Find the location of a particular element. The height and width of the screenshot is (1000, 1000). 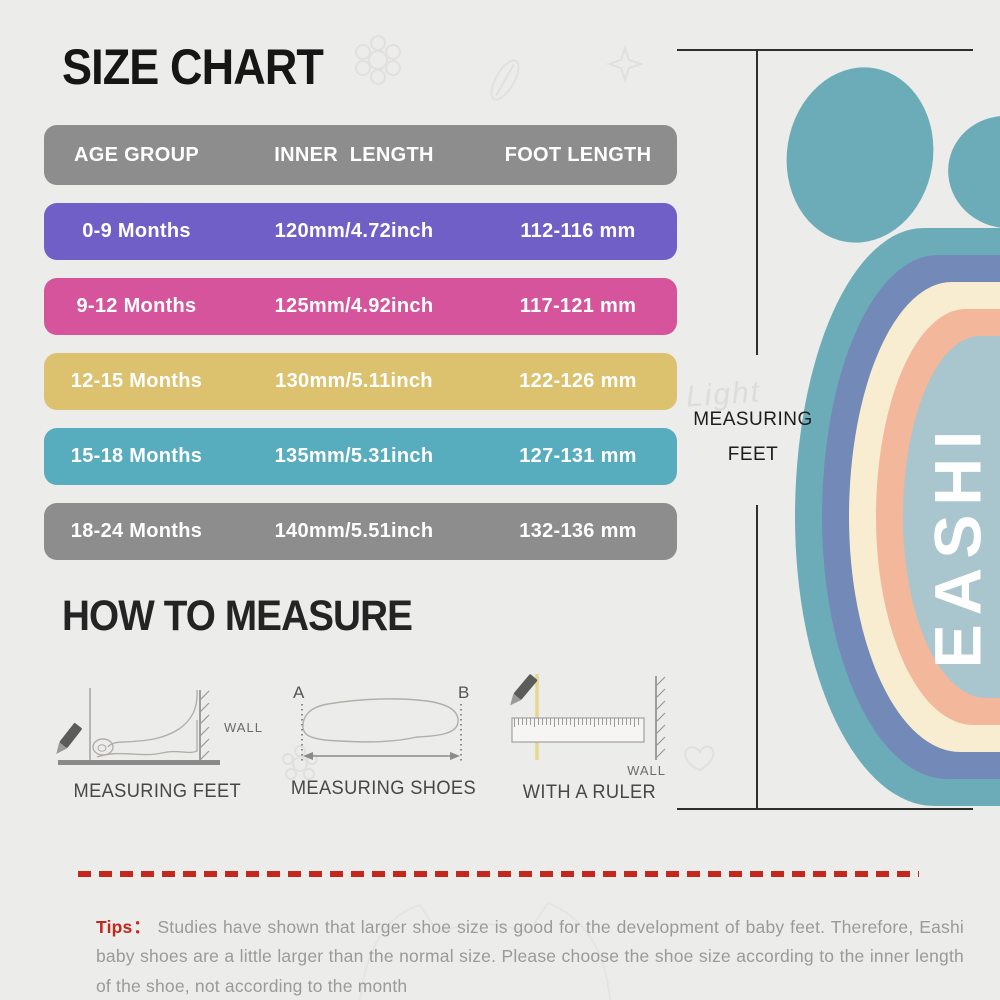

foot-length-cell: 127-131 mm is located at coordinates (578, 456).